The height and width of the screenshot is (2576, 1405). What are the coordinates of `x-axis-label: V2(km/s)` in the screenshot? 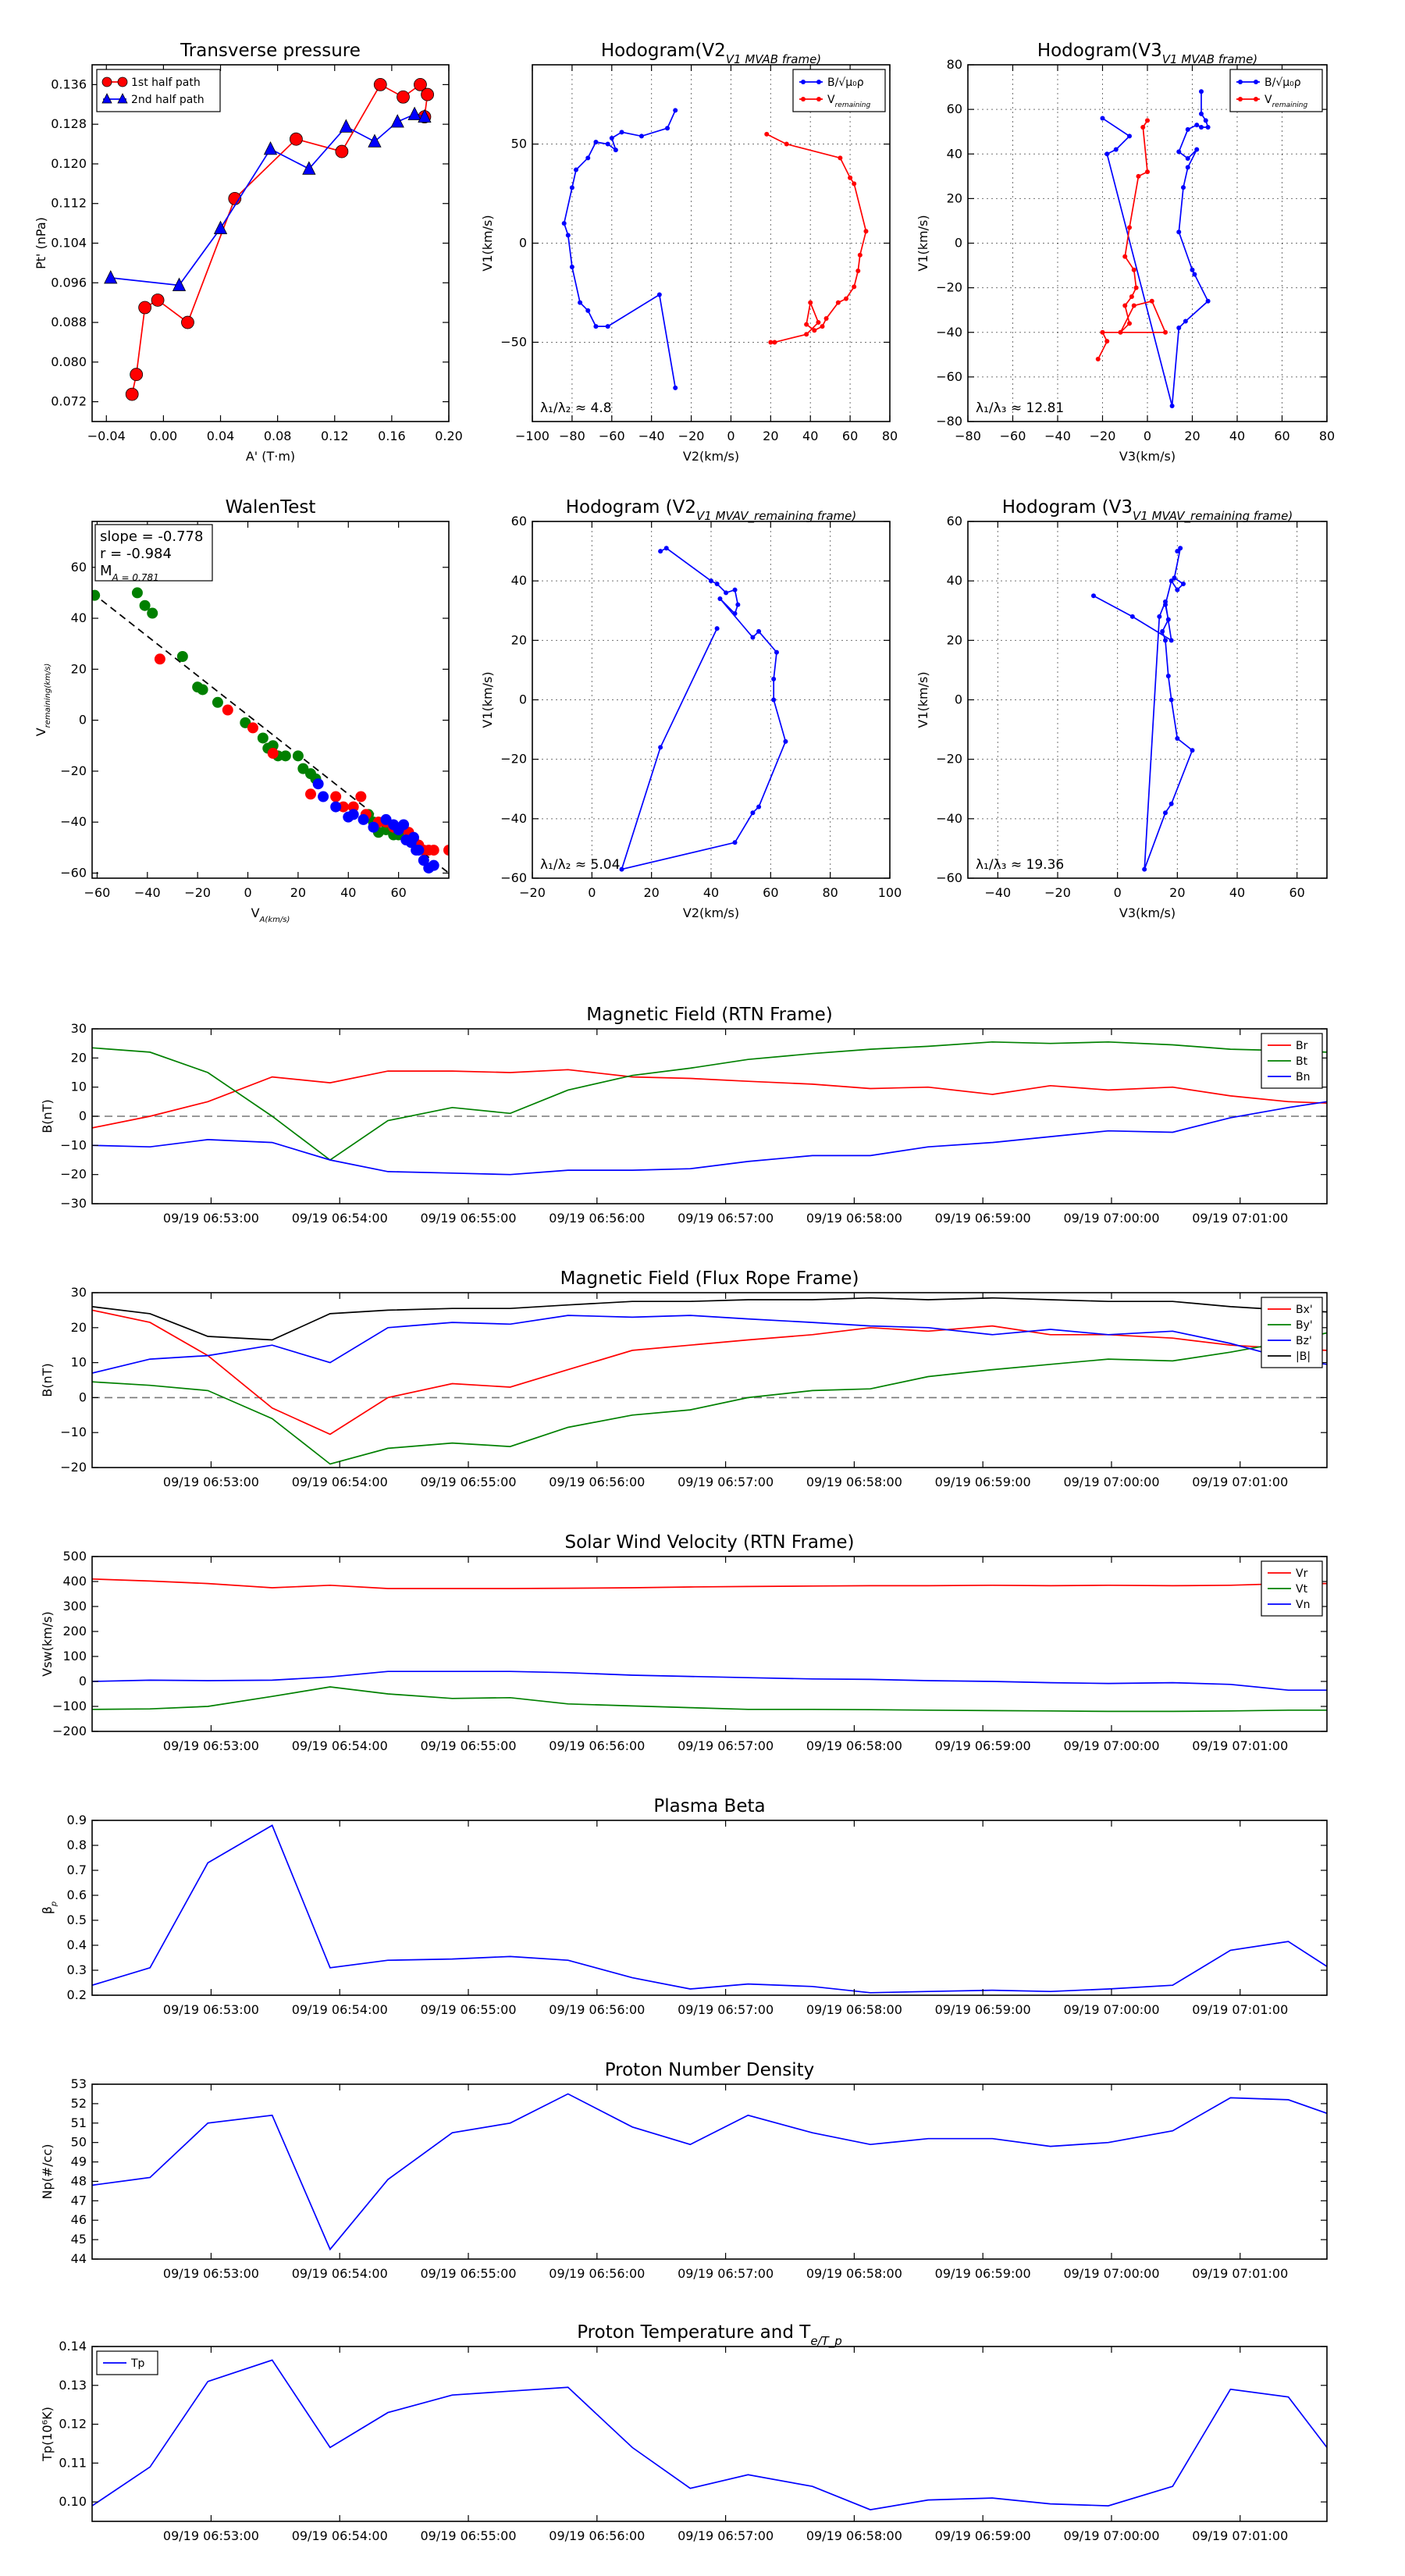 It's located at (711, 913).